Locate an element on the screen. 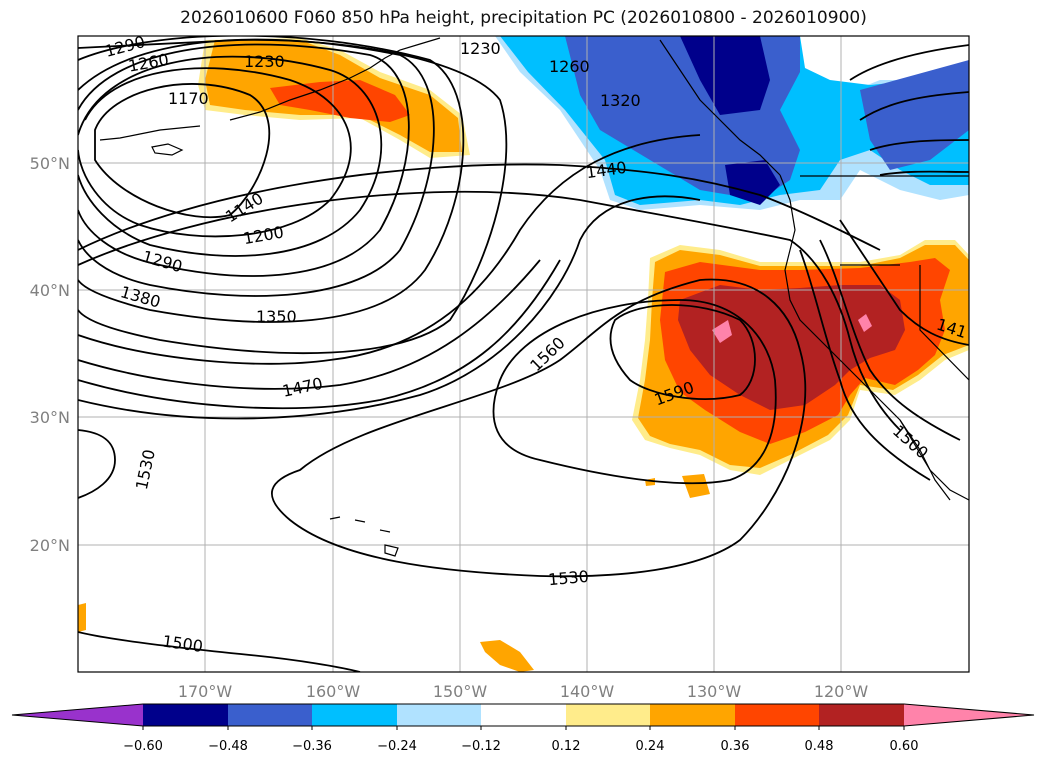 The image size is (1047, 765). colorbar-tick-label: 0.36 is located at coordinates (735, 746).